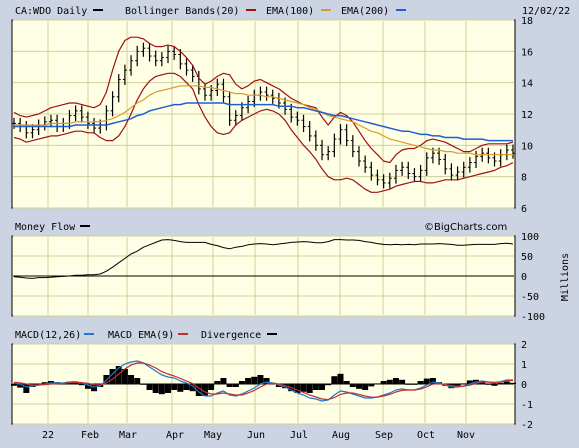 This screenshot has width=579, height=448. Describe the element at coordinates (89, 334) in the screenshot. I see `macd-legend-swatch` at that location.